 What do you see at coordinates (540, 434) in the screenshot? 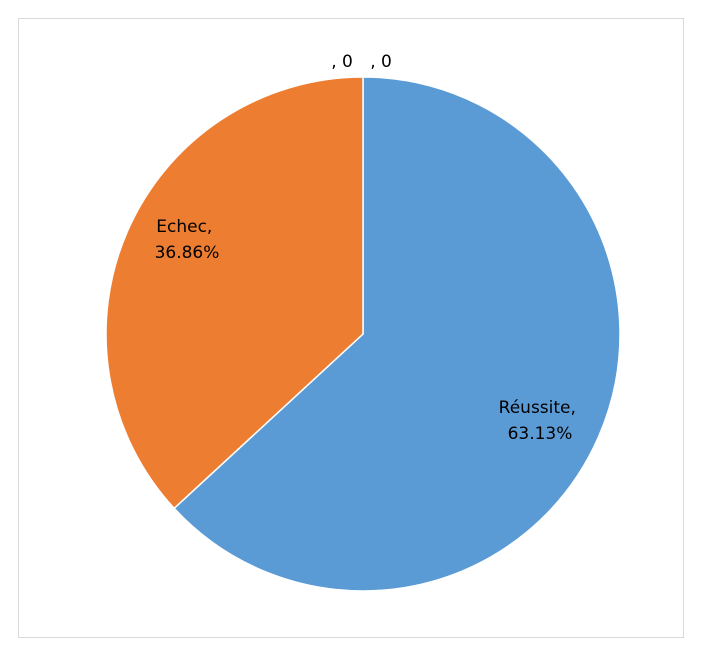
I see `data-label-reussite-line2: 63.13%` at bounding box center [540, 434].